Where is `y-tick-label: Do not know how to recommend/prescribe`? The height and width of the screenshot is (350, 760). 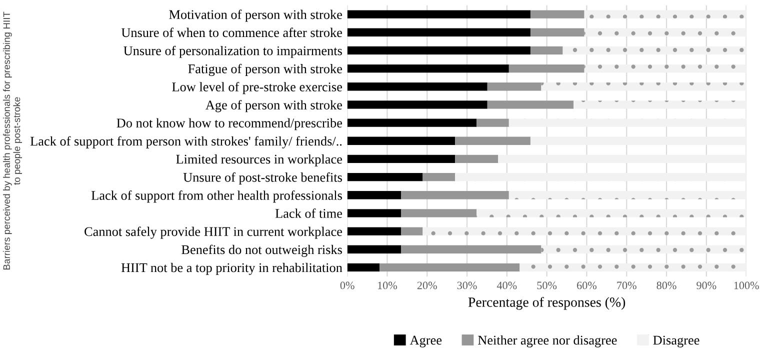
y-tick-label: Do not know how to recommend/prescribe is located at coordinates (229, 124).